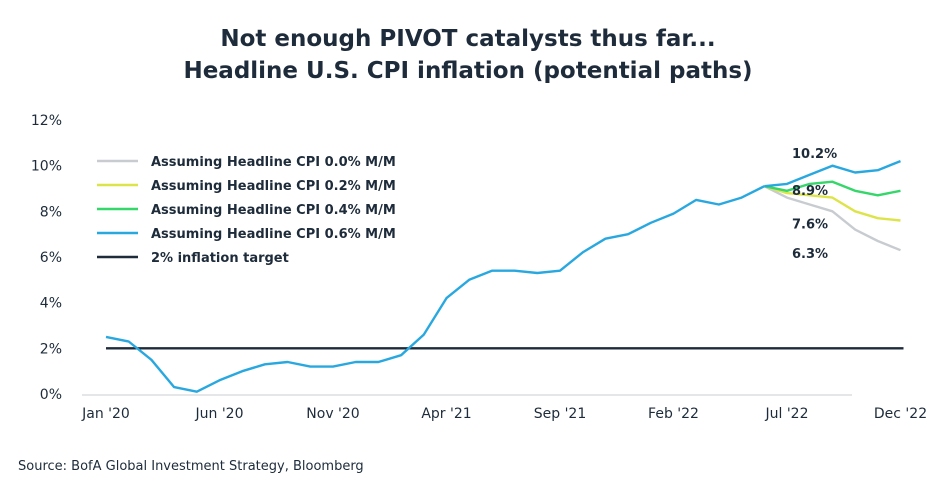  What do you see at coordinates (814, 154) in the screenshot?
I see `end-label-3: 10.2%` at bounding box center [814, 154].